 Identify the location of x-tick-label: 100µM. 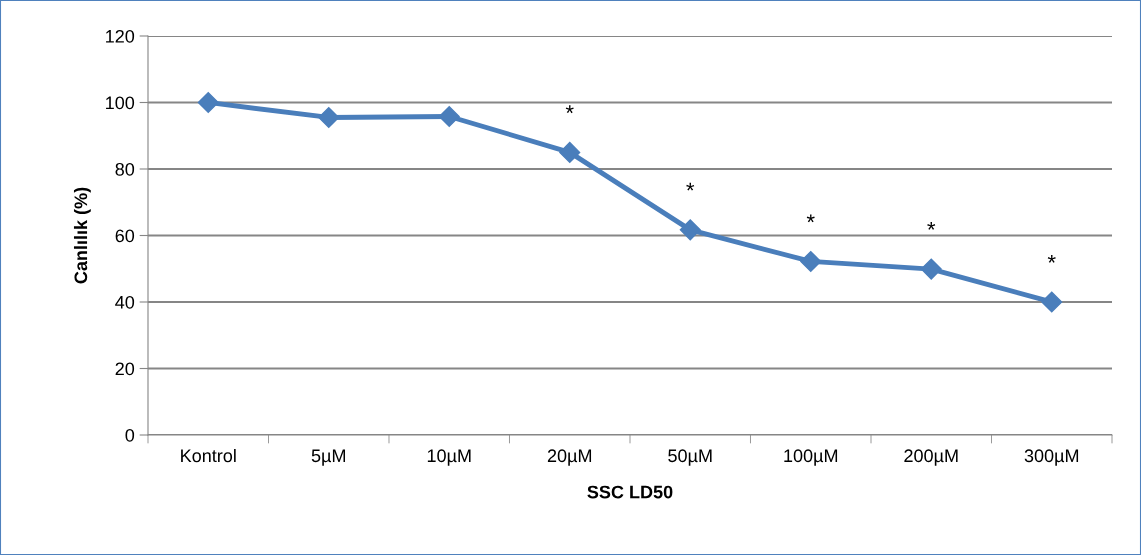
(811, 457).